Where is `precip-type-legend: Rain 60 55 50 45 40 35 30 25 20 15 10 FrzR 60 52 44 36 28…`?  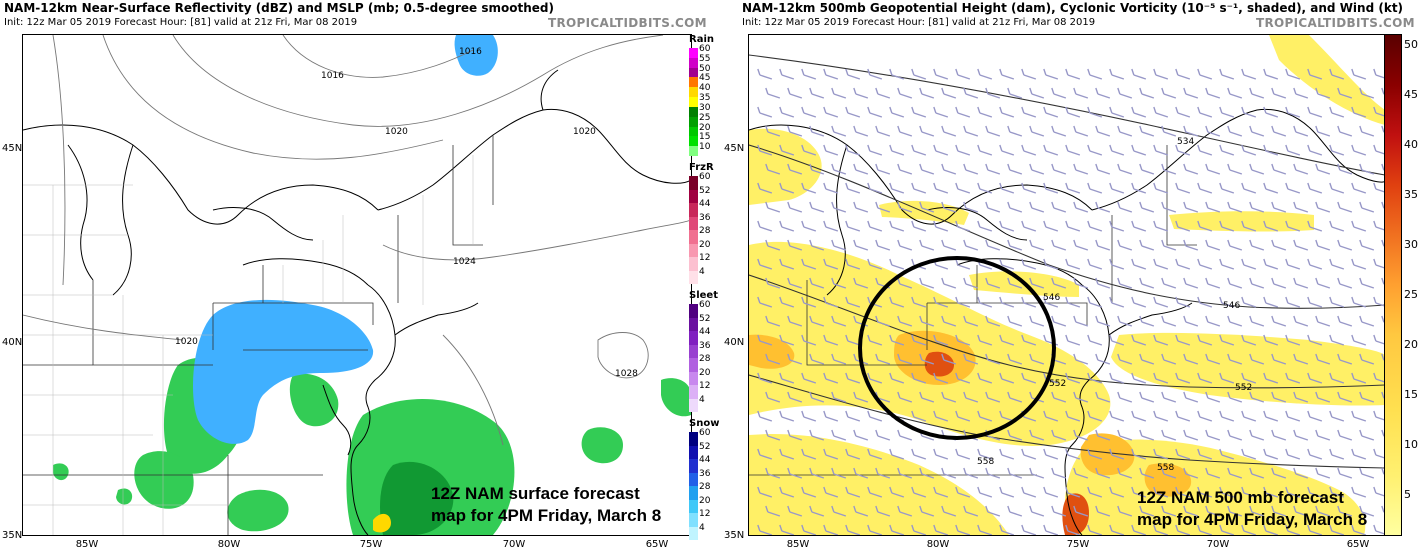
precip-type-legend: Rain 60 55 50 45 40 35 30 25 20 15 10 FrzR 60 52 44 36 28… is located at coordinates (704, 287).